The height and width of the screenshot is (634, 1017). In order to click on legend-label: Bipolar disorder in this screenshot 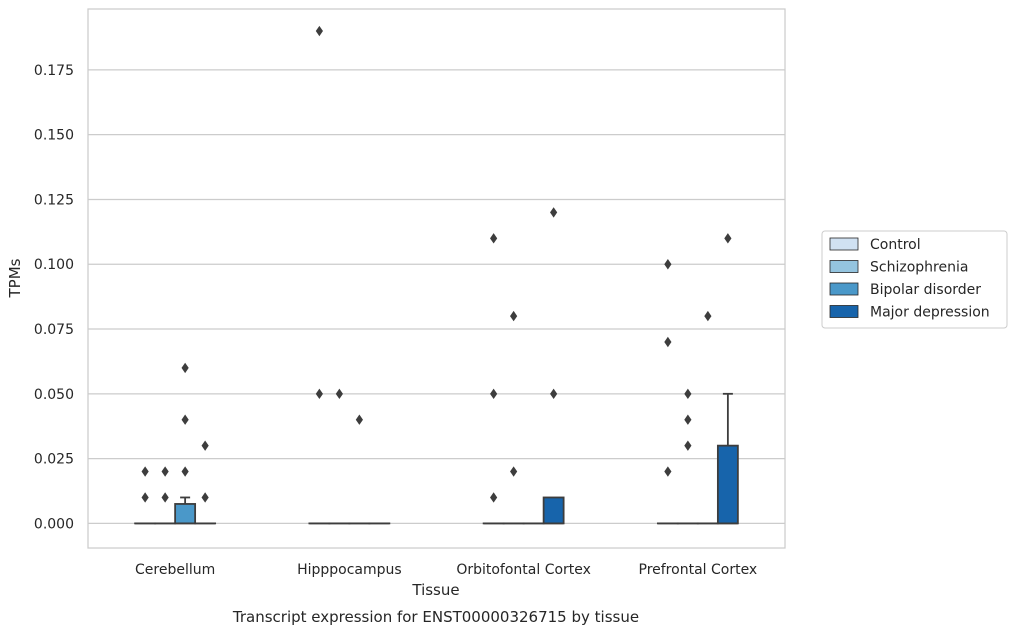, I will do `click(925, 290)`.